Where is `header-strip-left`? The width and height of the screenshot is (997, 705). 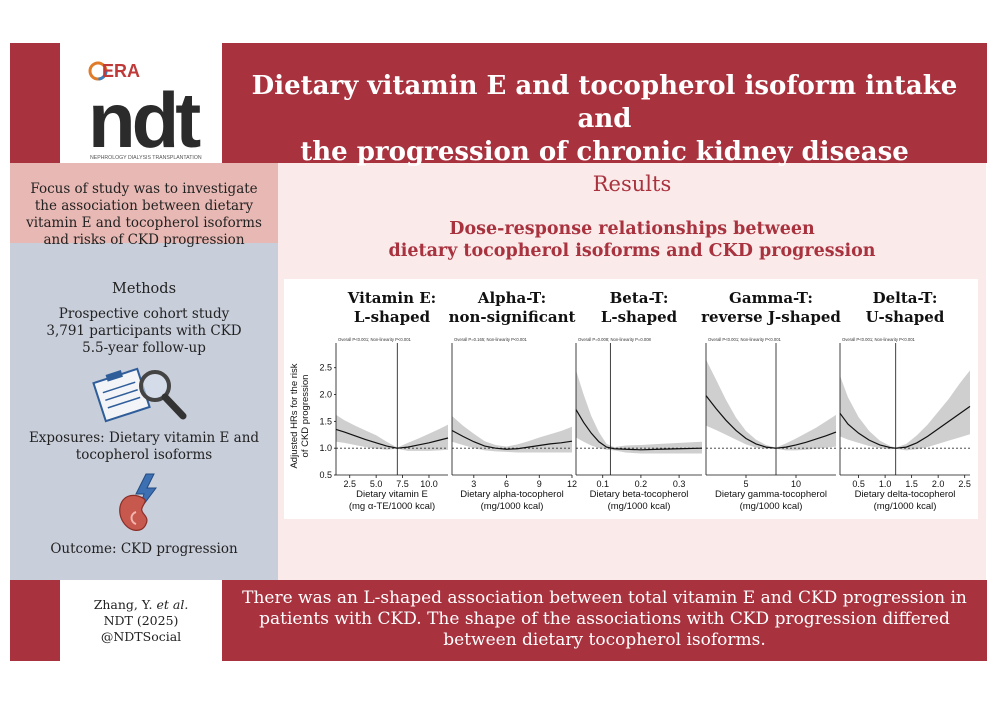 header-strip-left is located at coordinates (35, 103).